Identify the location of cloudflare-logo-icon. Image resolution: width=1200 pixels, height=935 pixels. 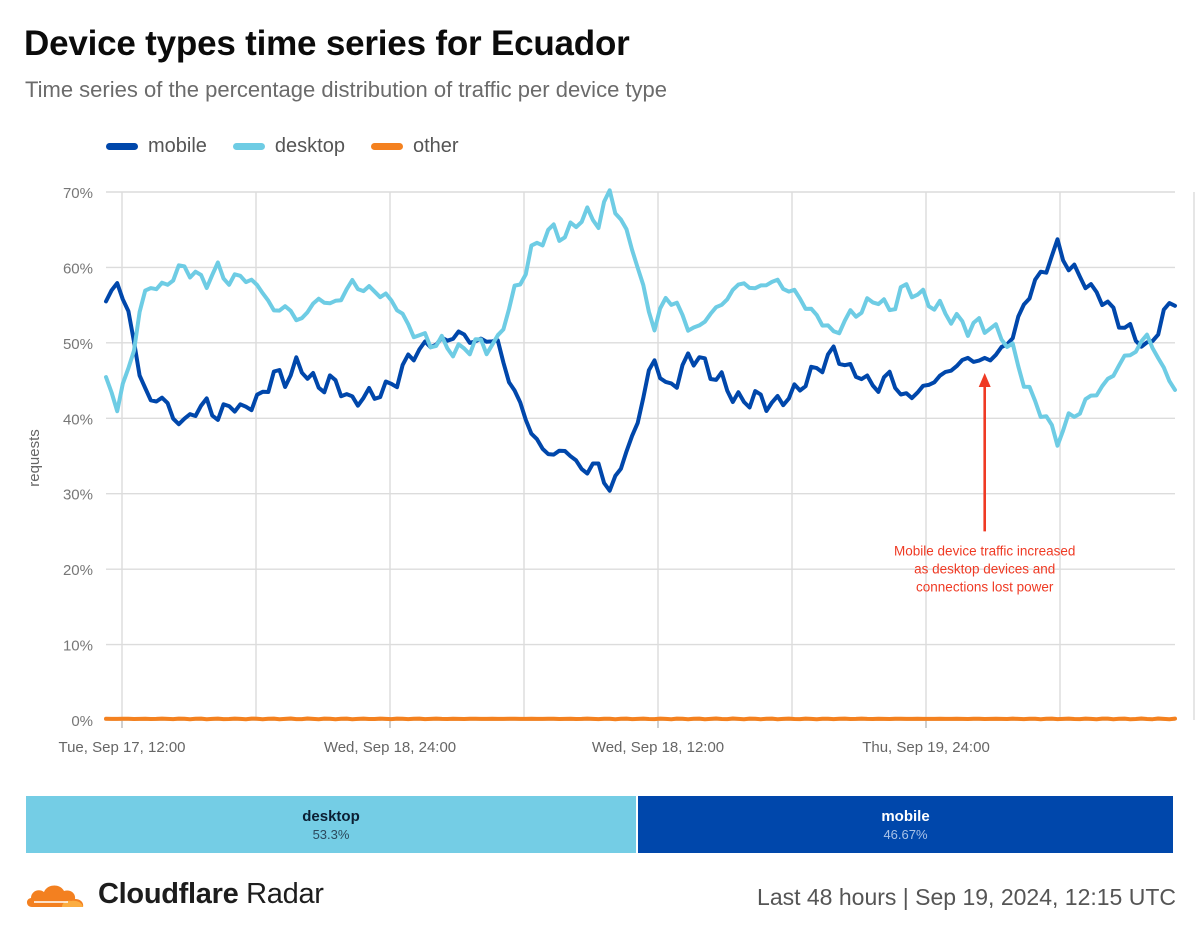
(55, 895).